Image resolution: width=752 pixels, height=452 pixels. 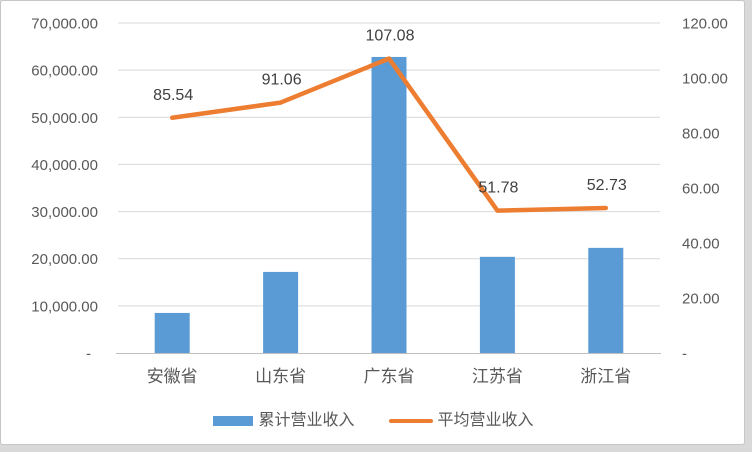 I want to click on category-label-1: 安徽省, so click(x=172, y=376).